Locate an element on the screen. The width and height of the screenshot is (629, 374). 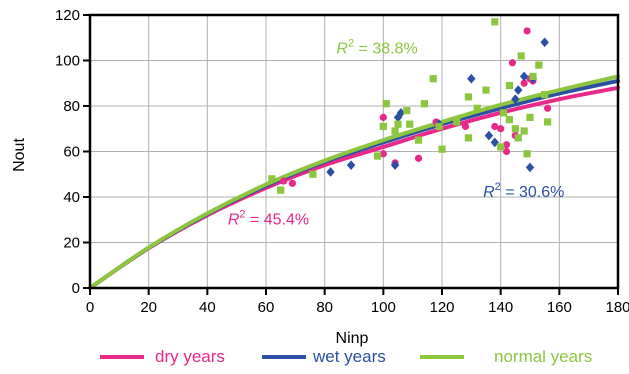
x-tick-label: 40 is located at coordinates (207, 307).